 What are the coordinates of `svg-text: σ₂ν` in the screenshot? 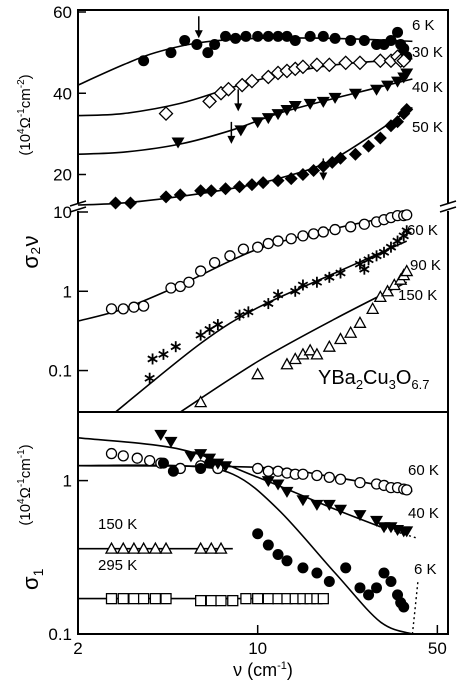 It's located at (30, 251).